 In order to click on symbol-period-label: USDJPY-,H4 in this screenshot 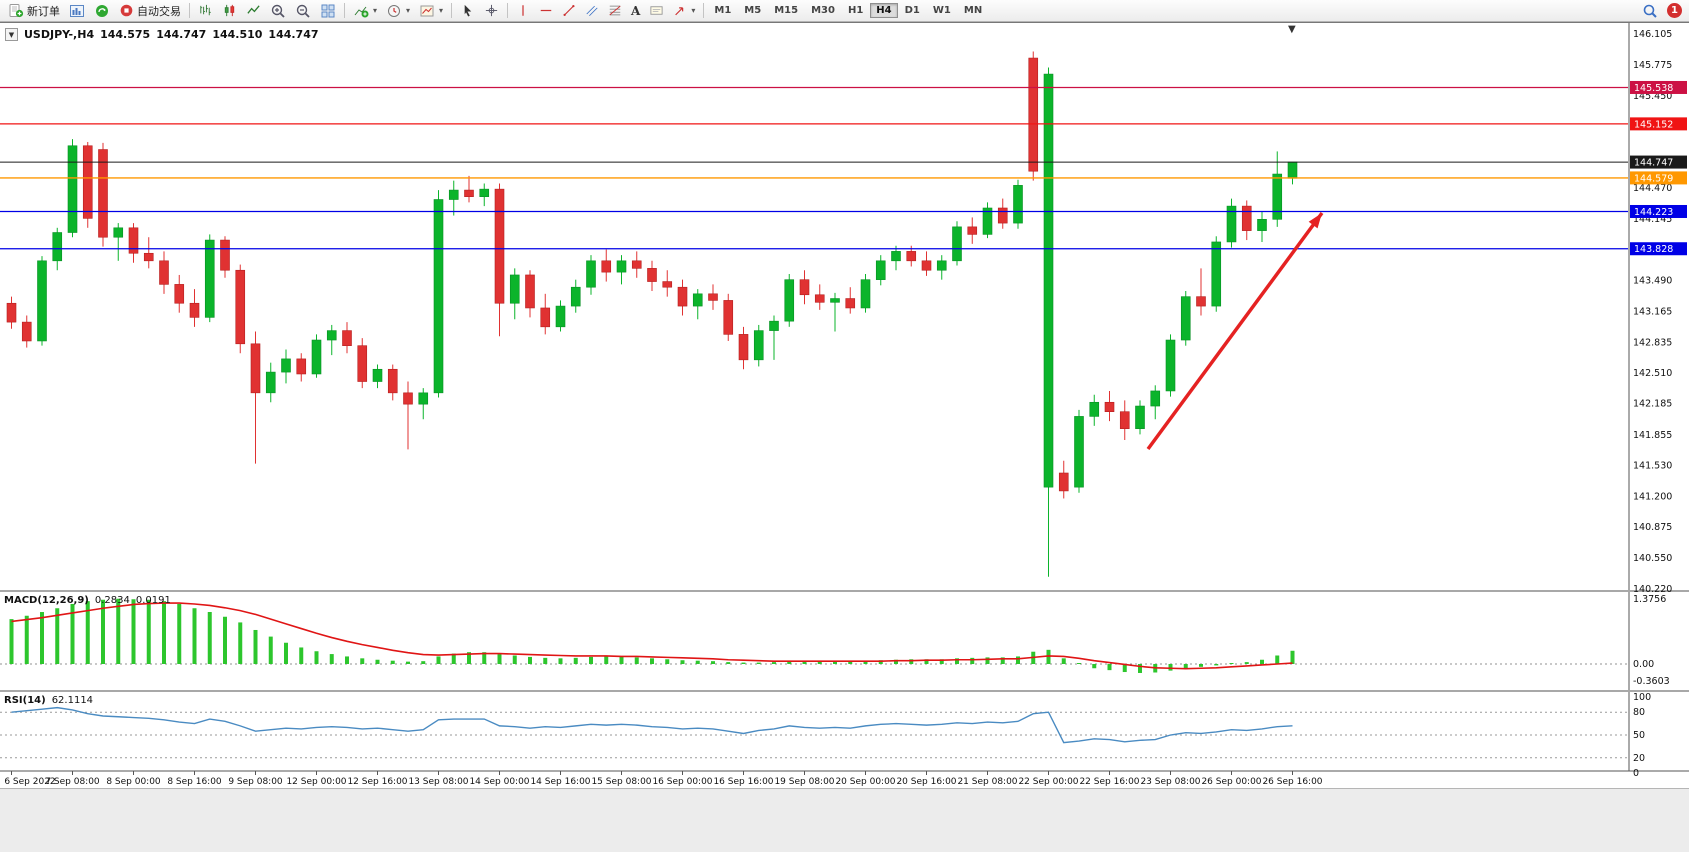, I will do `click(59, 34)`.